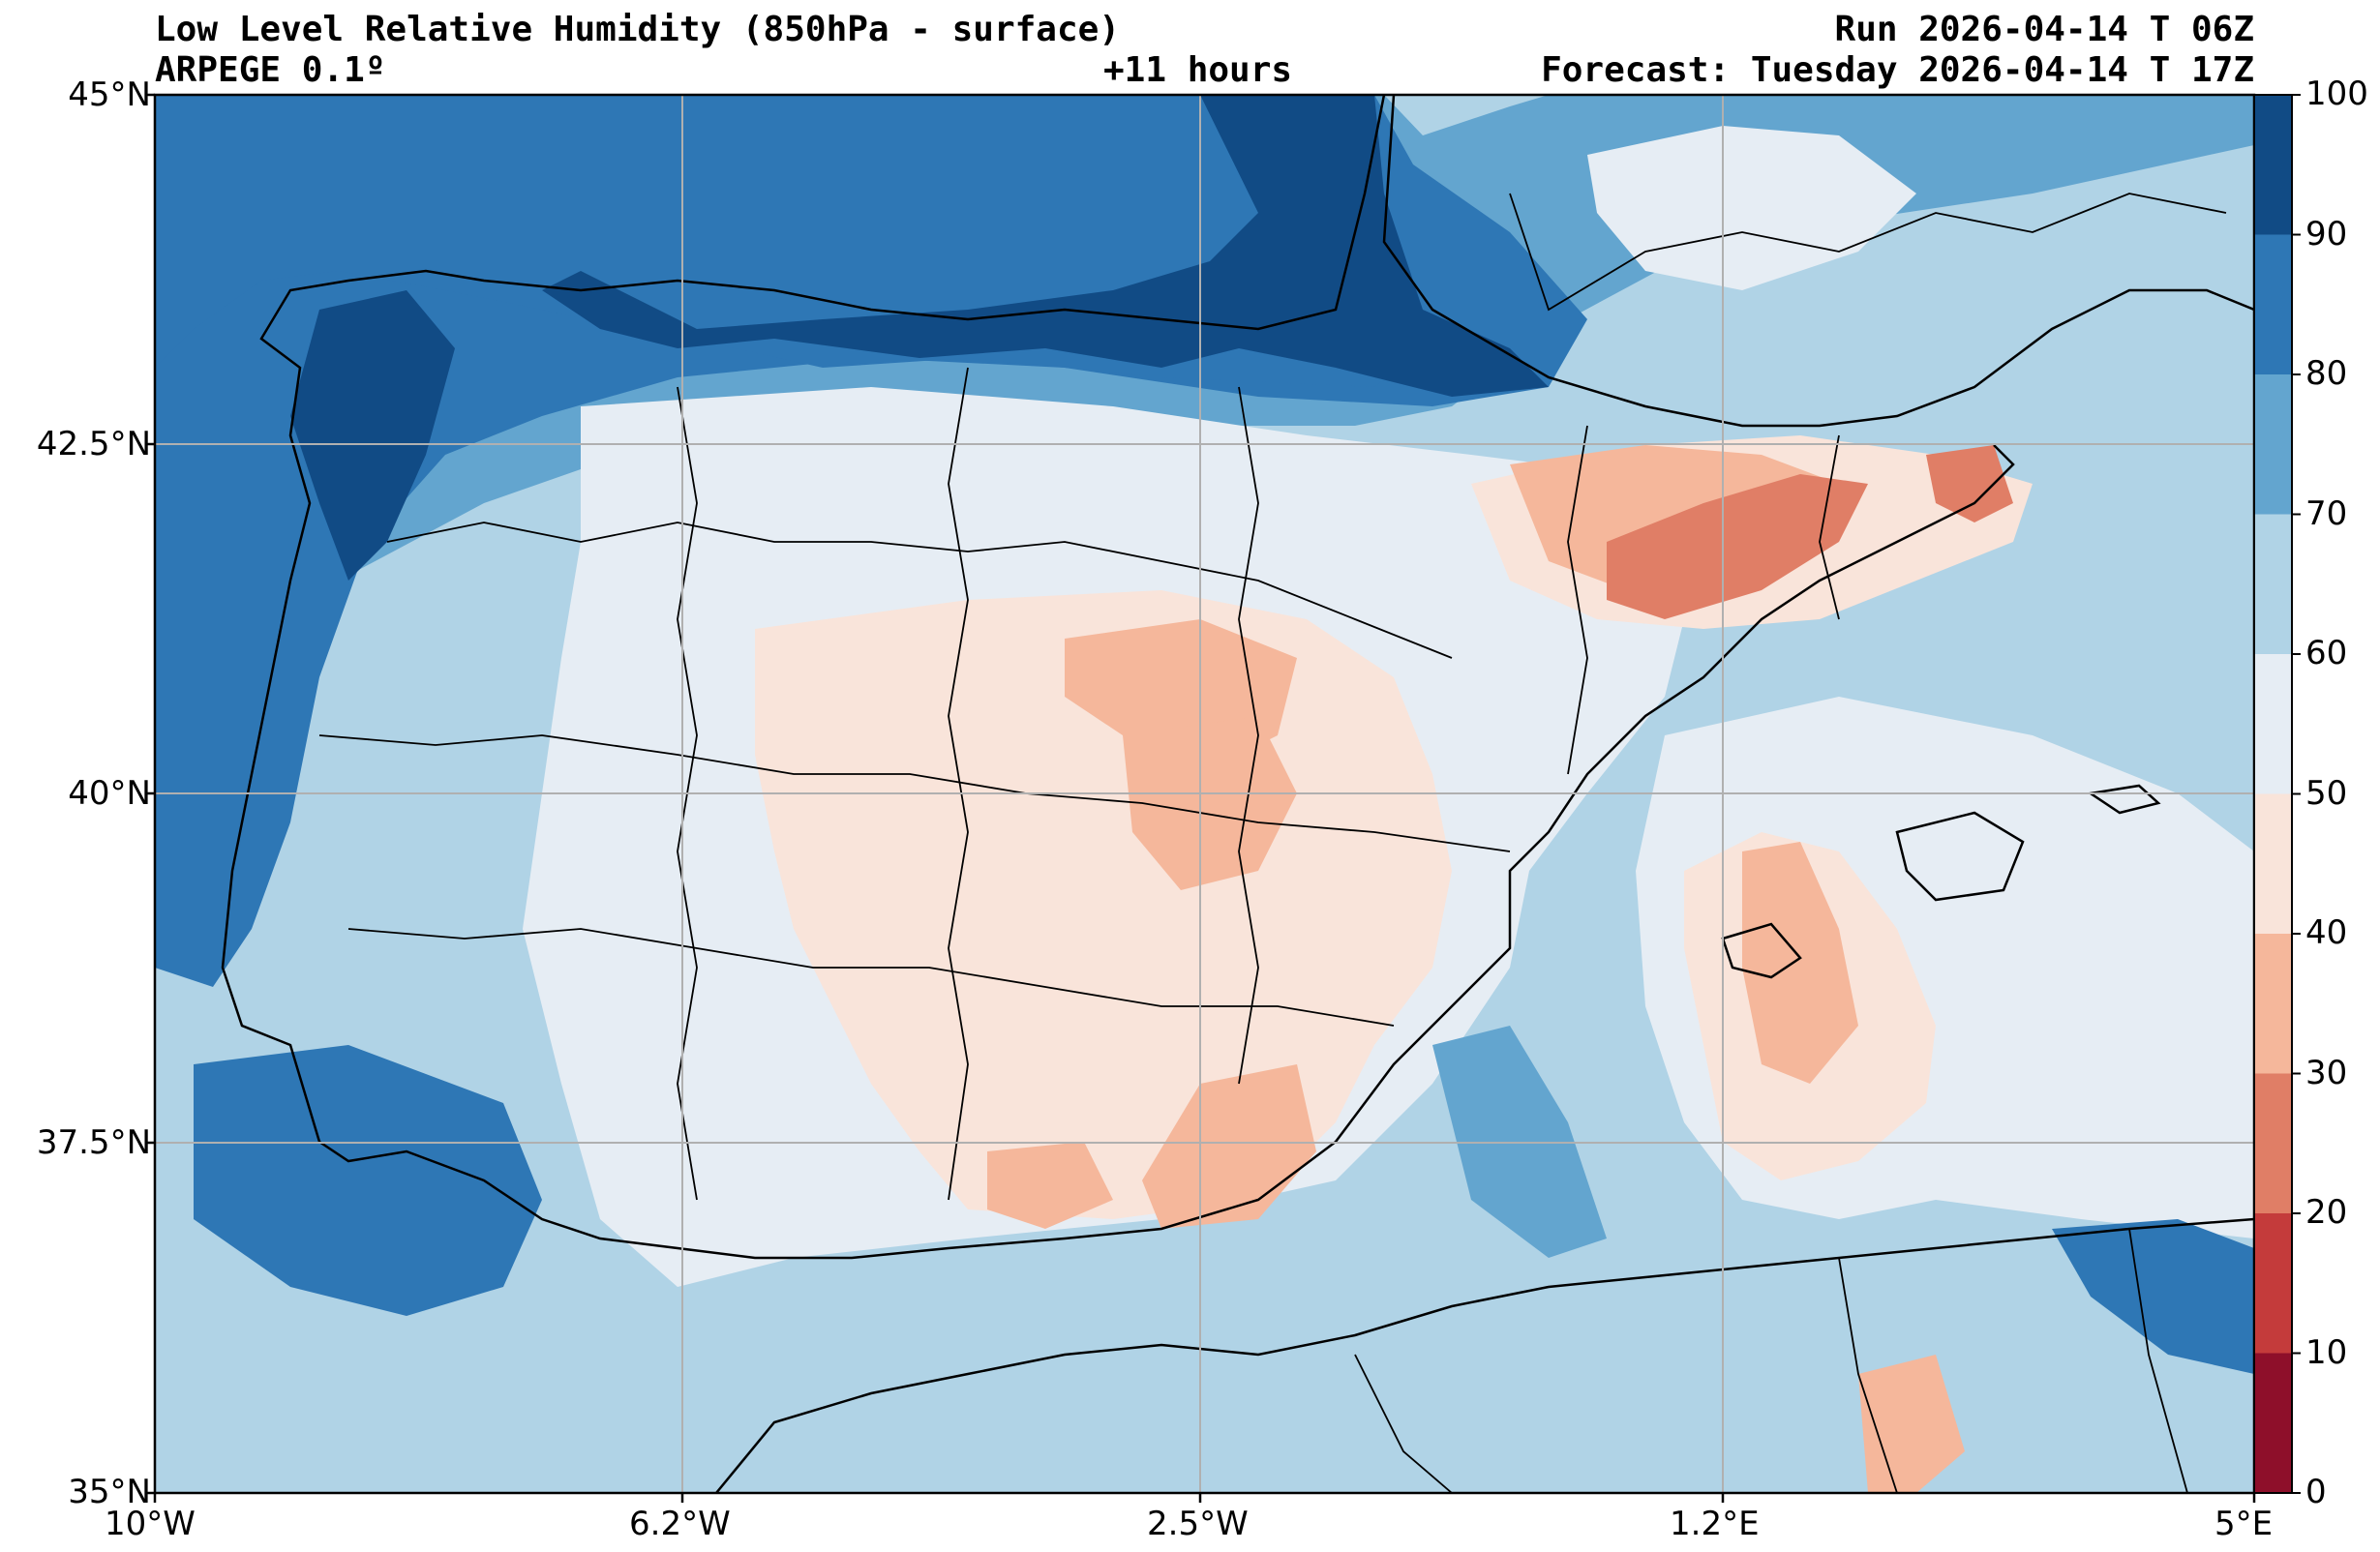  What do you see at coordinates (110, 794) in the screenshot?
I see `lat-tick-label: 40°N` at bounding box center [110, 794].